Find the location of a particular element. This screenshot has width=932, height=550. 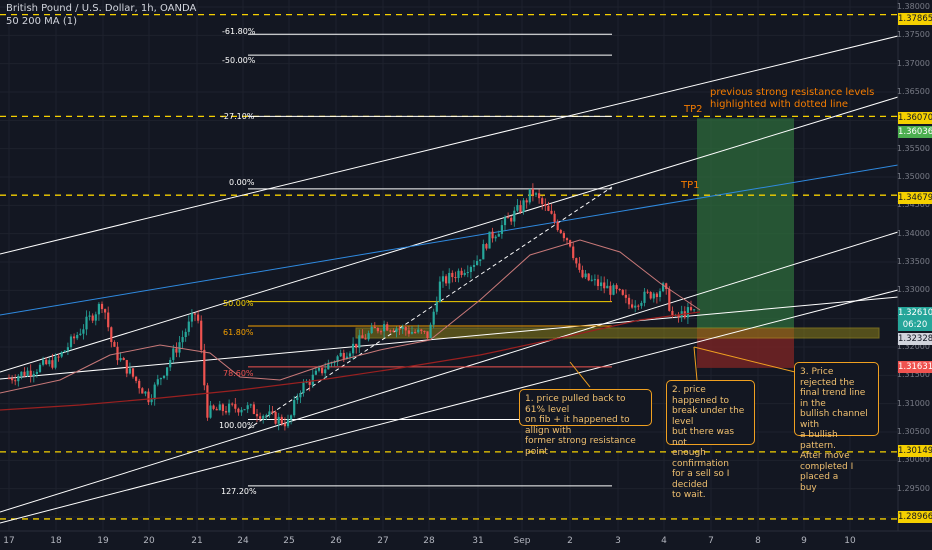

fib-label: 127.20% is located at coordinates (239, 491).